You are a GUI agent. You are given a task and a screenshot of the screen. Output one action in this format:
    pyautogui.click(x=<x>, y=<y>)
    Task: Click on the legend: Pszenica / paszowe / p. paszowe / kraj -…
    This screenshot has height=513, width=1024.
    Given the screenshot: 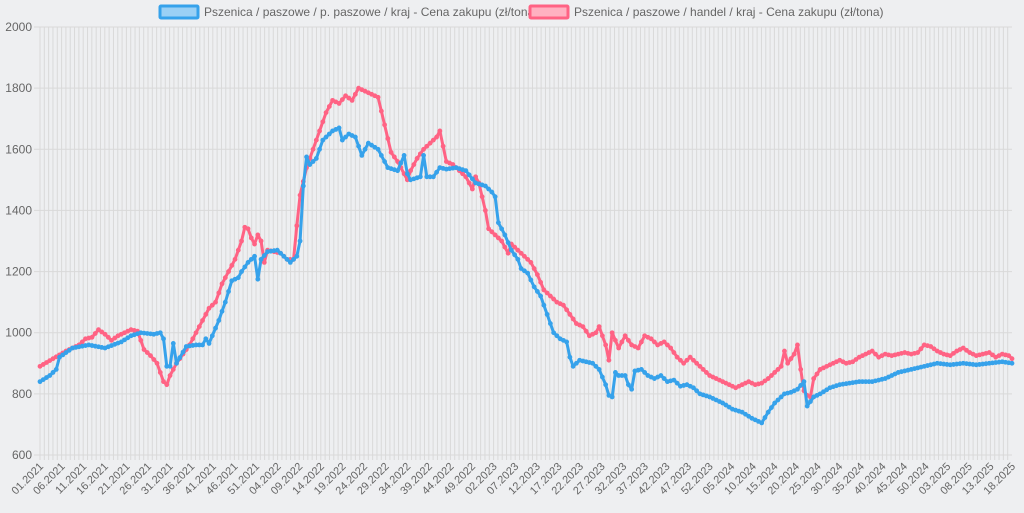 What is the action you would take?
    pyautogui.click(x=521, y=12)
    